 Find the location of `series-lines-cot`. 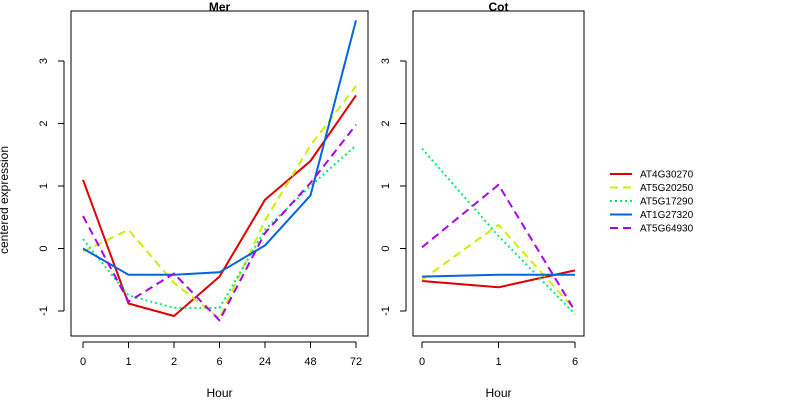

series-lines-cot is located at coordinates (498, 231).